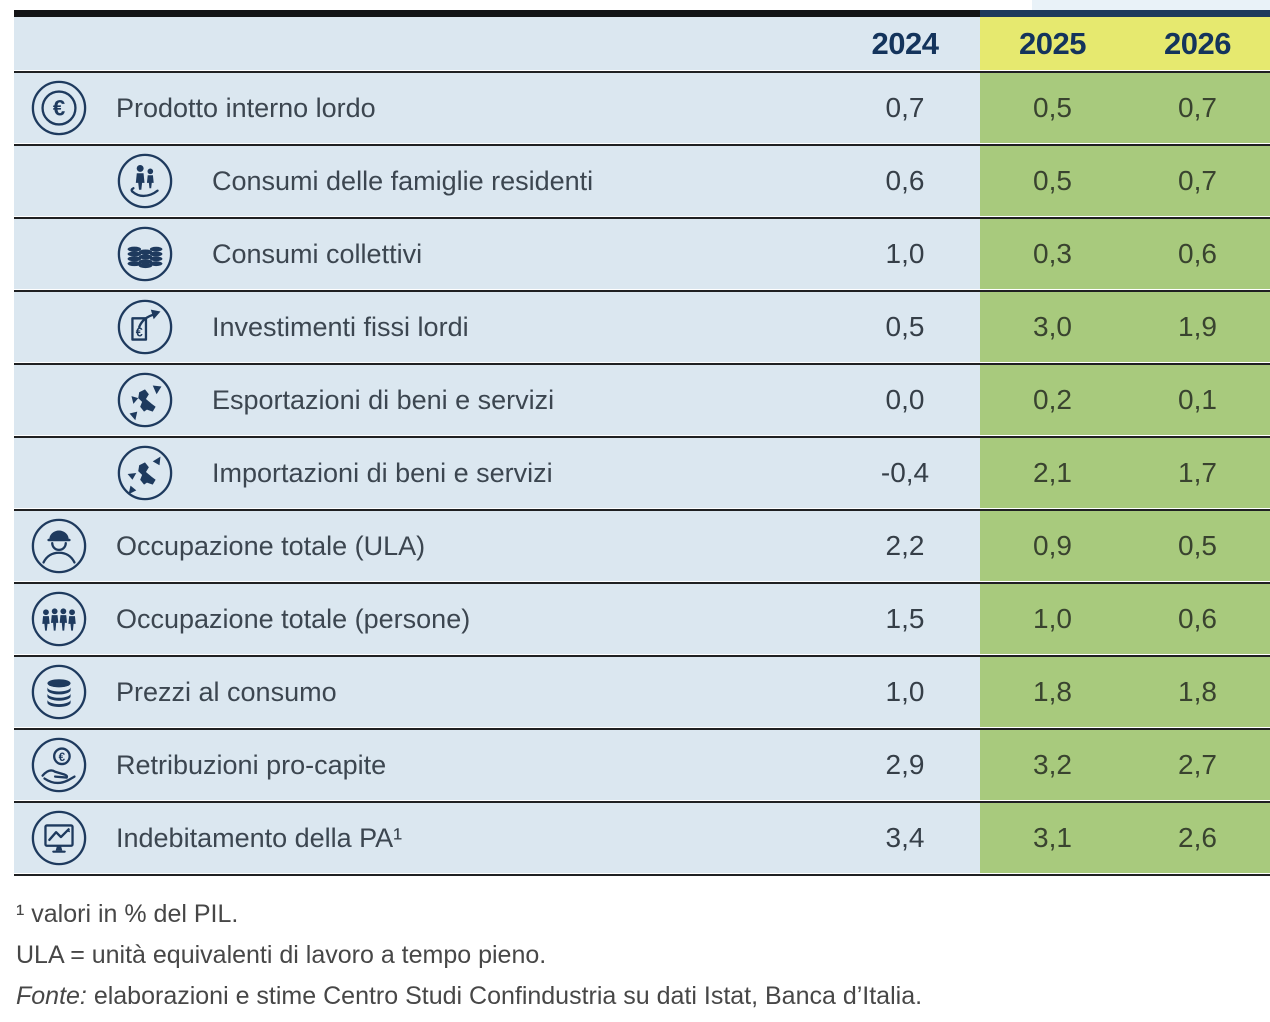 The width and height of the screenshot is (1270, 1022). What do you see at coordinates (905, 837) in the screenshot?
I see `value-2024: 3,4` at bounding box center [905, 837].